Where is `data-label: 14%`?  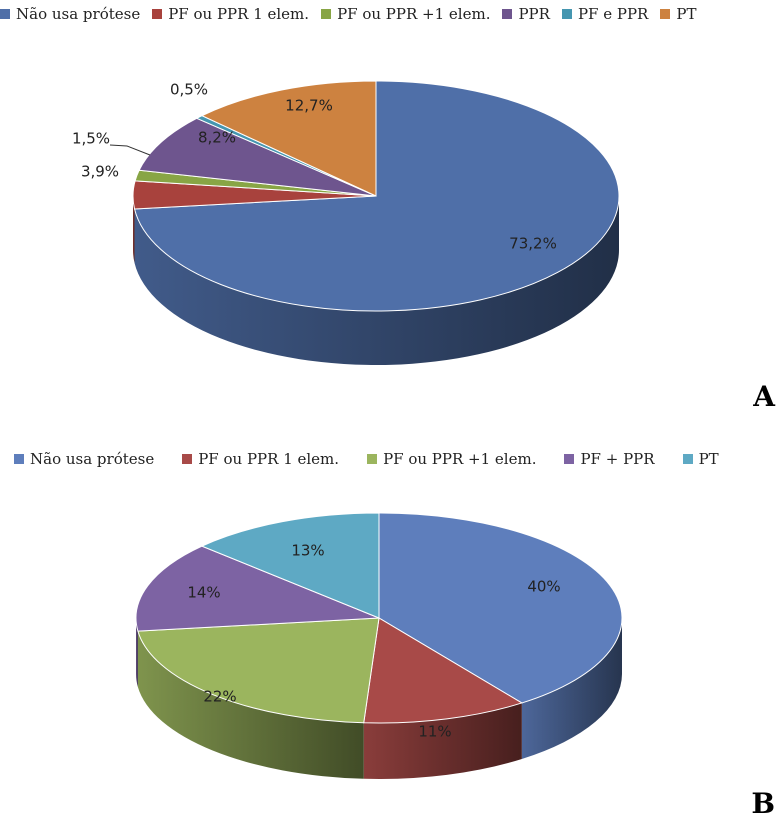 data-label: 14% is located at coordinates (203, 593).